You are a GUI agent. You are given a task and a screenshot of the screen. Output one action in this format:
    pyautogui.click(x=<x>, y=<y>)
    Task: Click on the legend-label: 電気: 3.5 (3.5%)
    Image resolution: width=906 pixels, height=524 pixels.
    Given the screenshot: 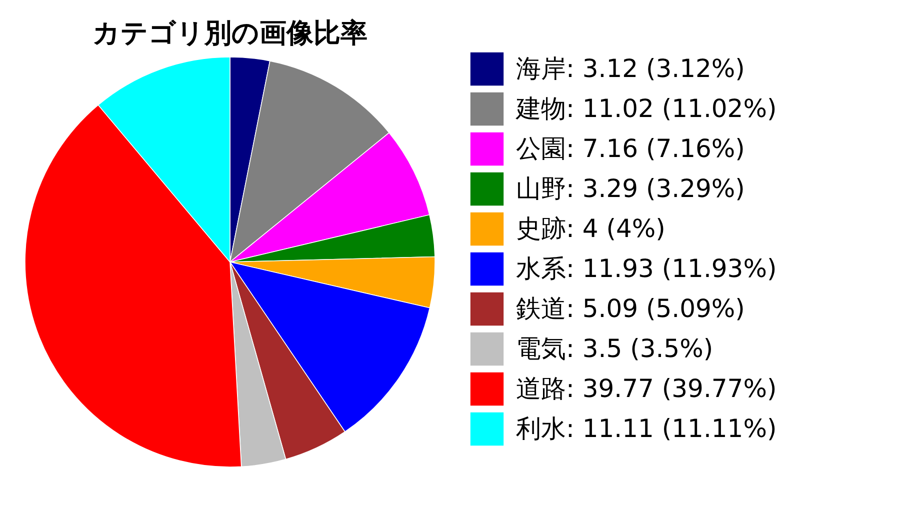 What is the action you would take?
    pyautogui.click(x=615, y=348)
    